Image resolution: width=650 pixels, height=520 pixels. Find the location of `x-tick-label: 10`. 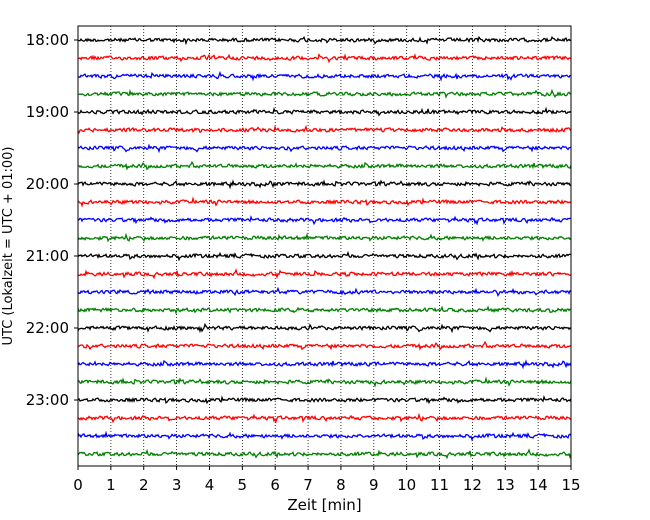

x-tick-label: 10 is located at coordinates (406, 485).